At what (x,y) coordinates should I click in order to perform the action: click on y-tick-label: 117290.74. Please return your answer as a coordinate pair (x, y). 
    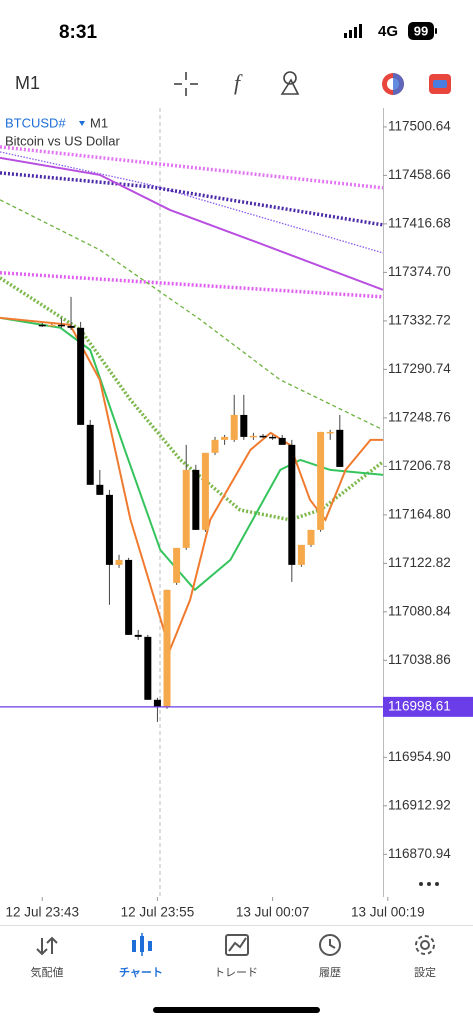
    Looking at the image, I should click on (419, 368).